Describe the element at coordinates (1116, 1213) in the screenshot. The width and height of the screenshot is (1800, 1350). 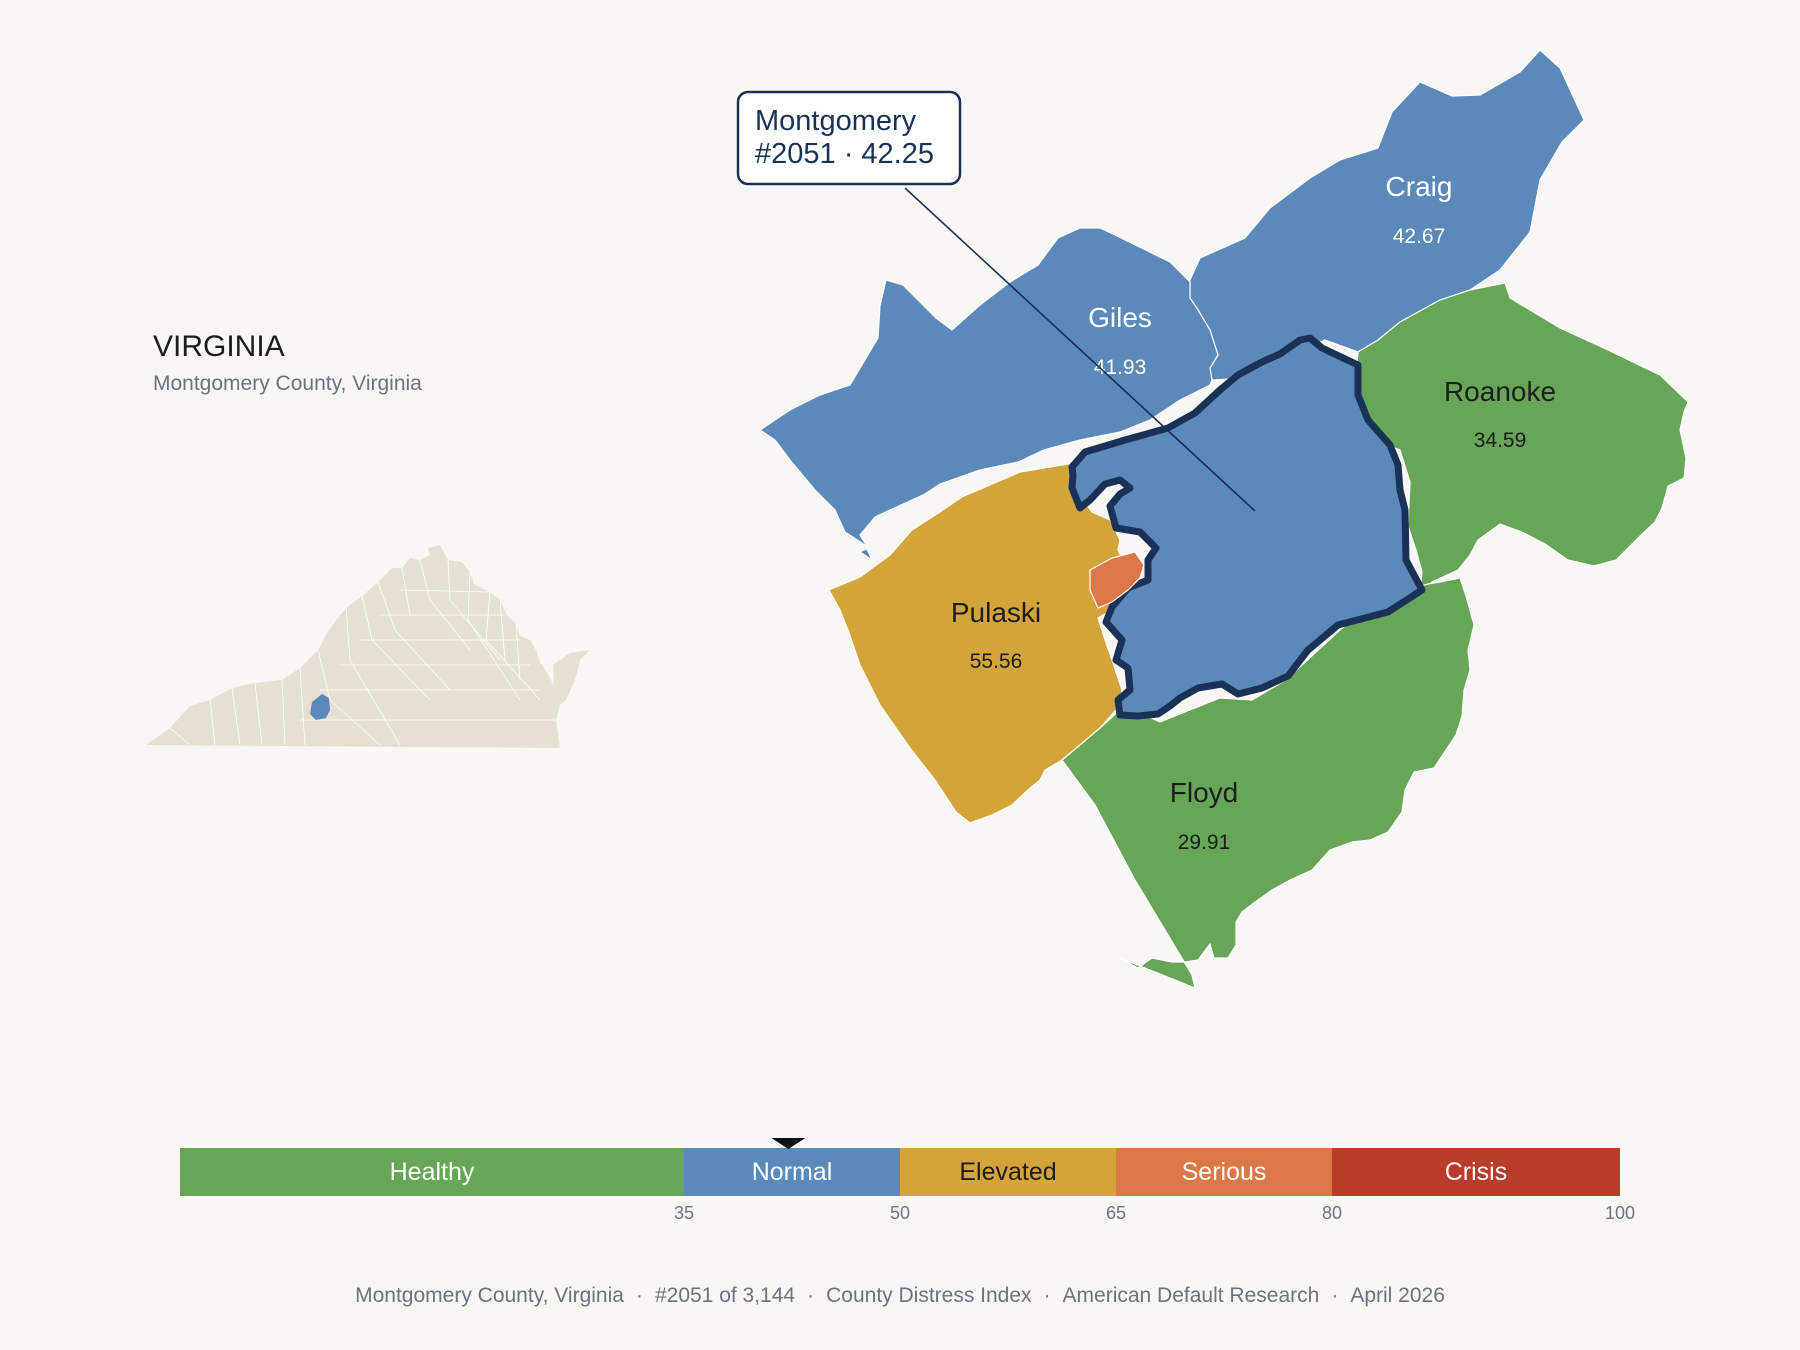
I see `scale-tick-label: 65` at that location.